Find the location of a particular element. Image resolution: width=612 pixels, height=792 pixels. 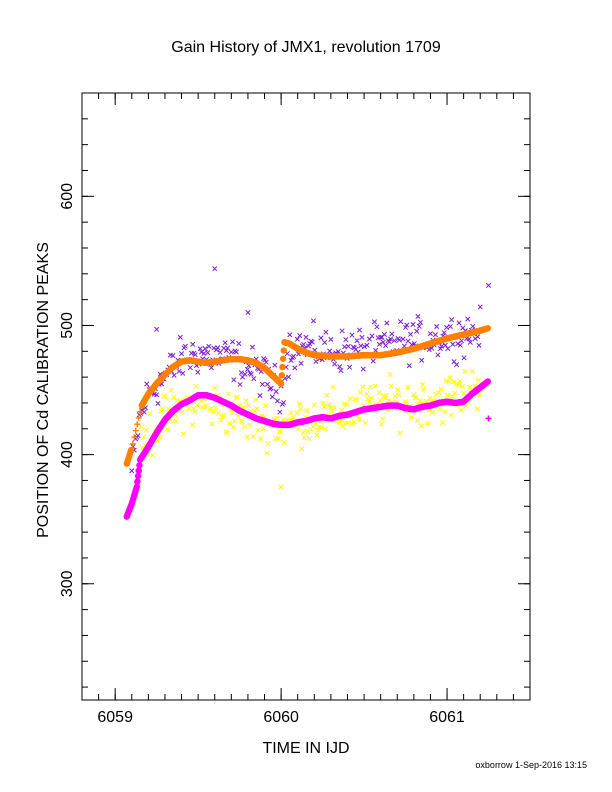

x-tick-label: 6060 is located at coordinates (281, 717).